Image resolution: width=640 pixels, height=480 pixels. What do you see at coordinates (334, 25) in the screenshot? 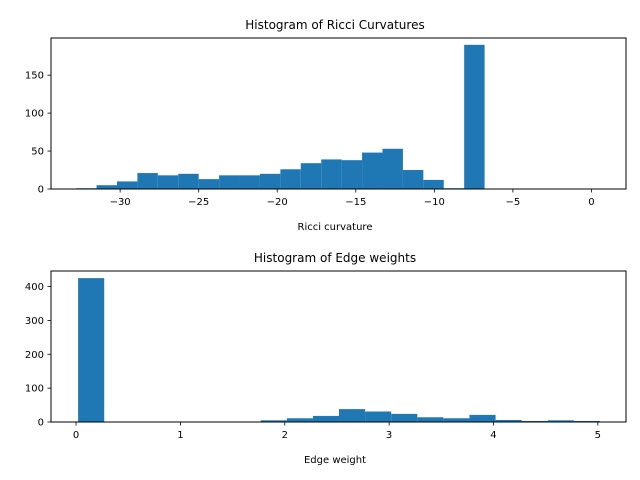
I see `chart-title: Histogram of Ricci Curvatures` at bounding box center [334, 25].